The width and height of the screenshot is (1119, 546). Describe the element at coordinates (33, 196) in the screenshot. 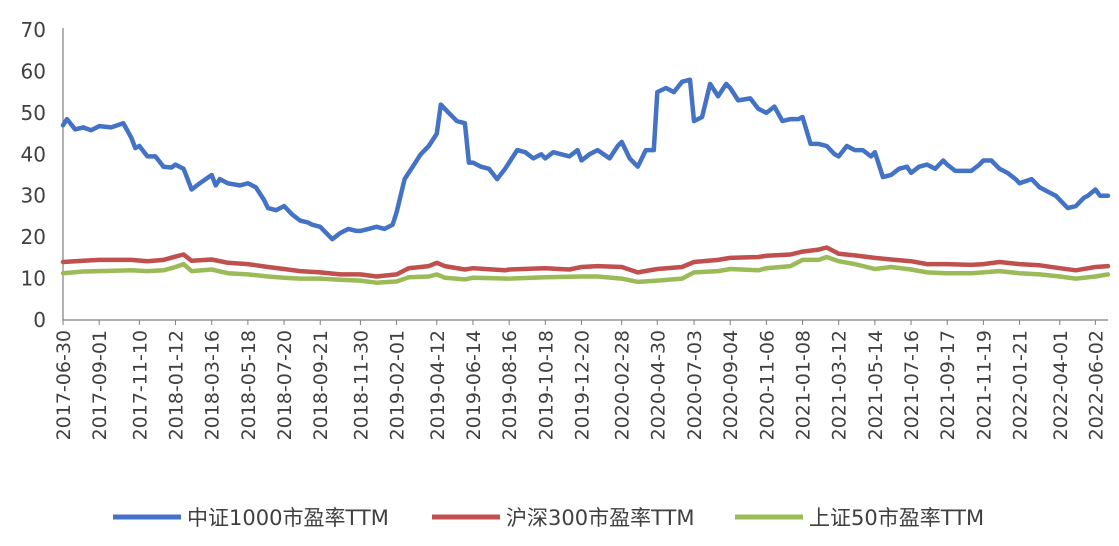

I see `y-tick-label: 30` at that location.